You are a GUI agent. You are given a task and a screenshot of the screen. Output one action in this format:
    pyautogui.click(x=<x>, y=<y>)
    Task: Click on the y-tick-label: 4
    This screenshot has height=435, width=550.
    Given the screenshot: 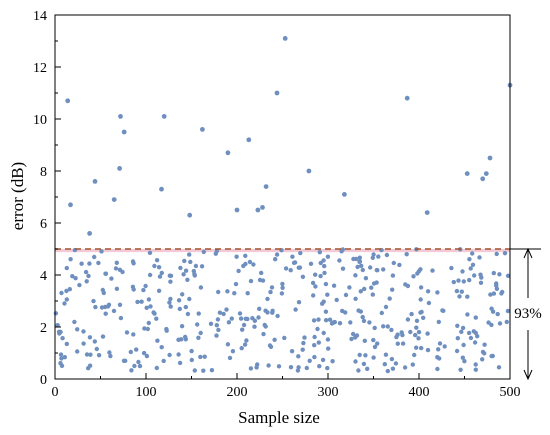 What is the action you would take?
    pyautogui.click(x=43, y=276)
    